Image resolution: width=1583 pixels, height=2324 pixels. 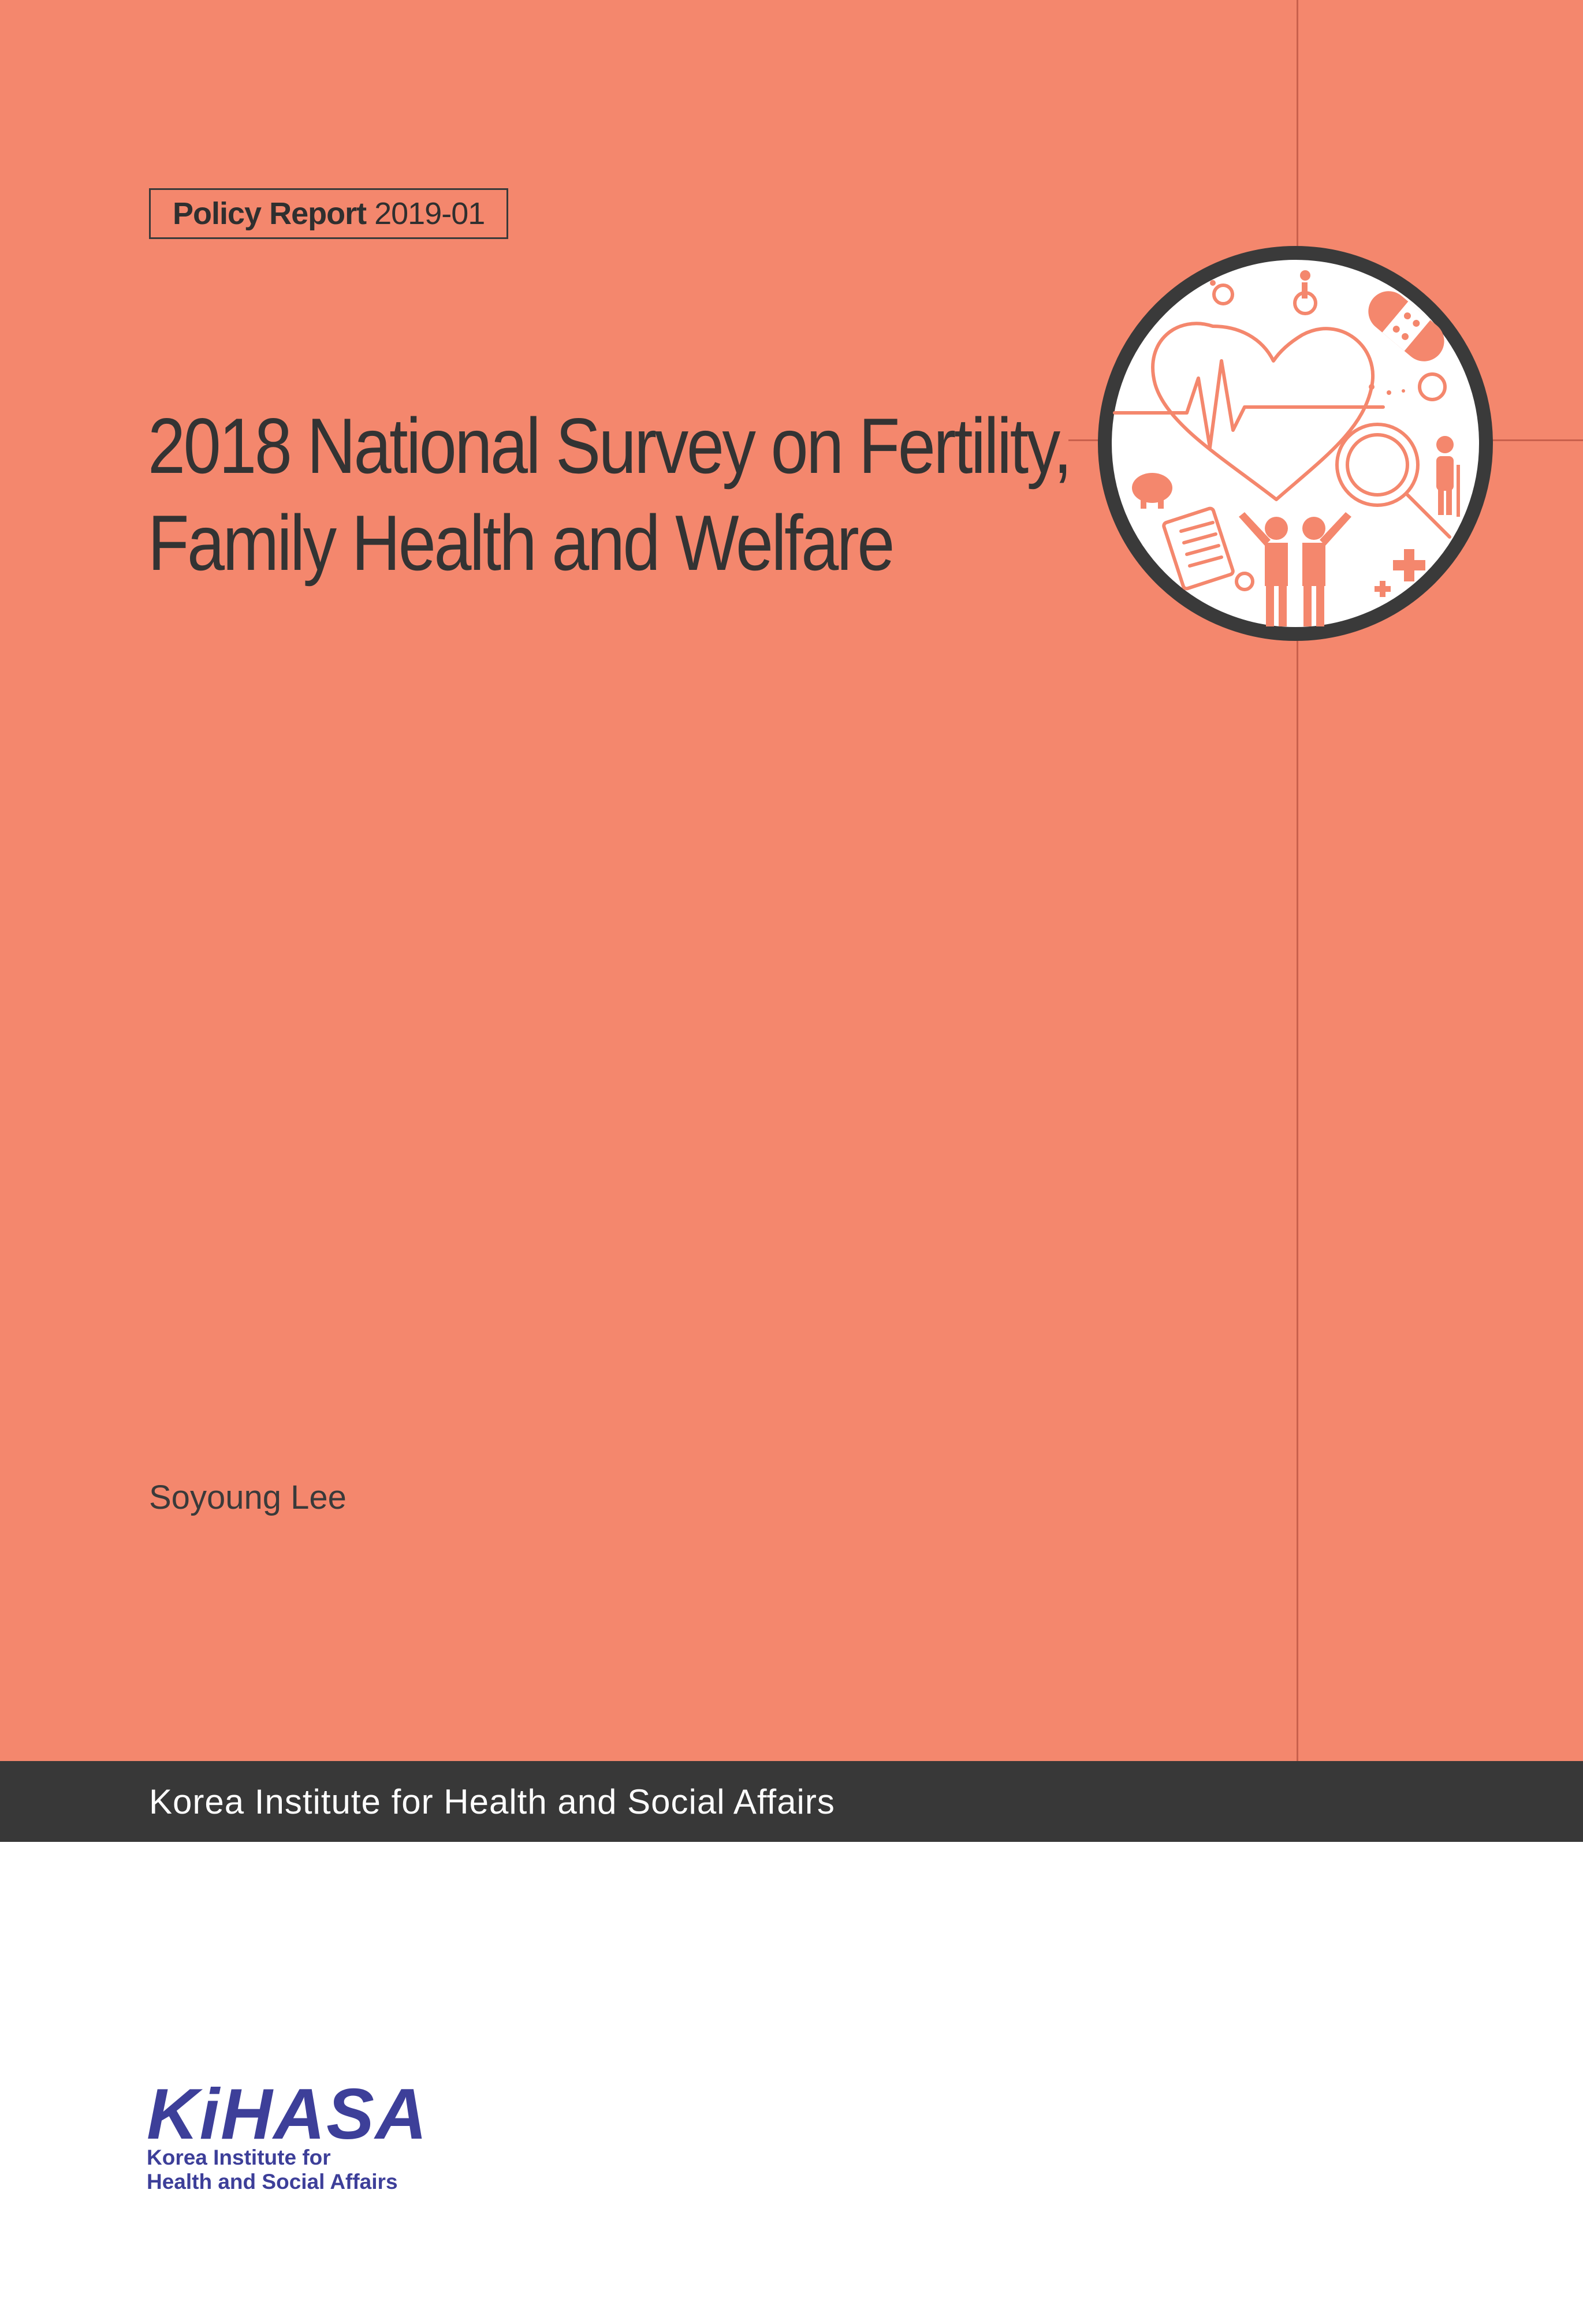 I want to click on series-label: Policy Report, so click(x=270, y=213).